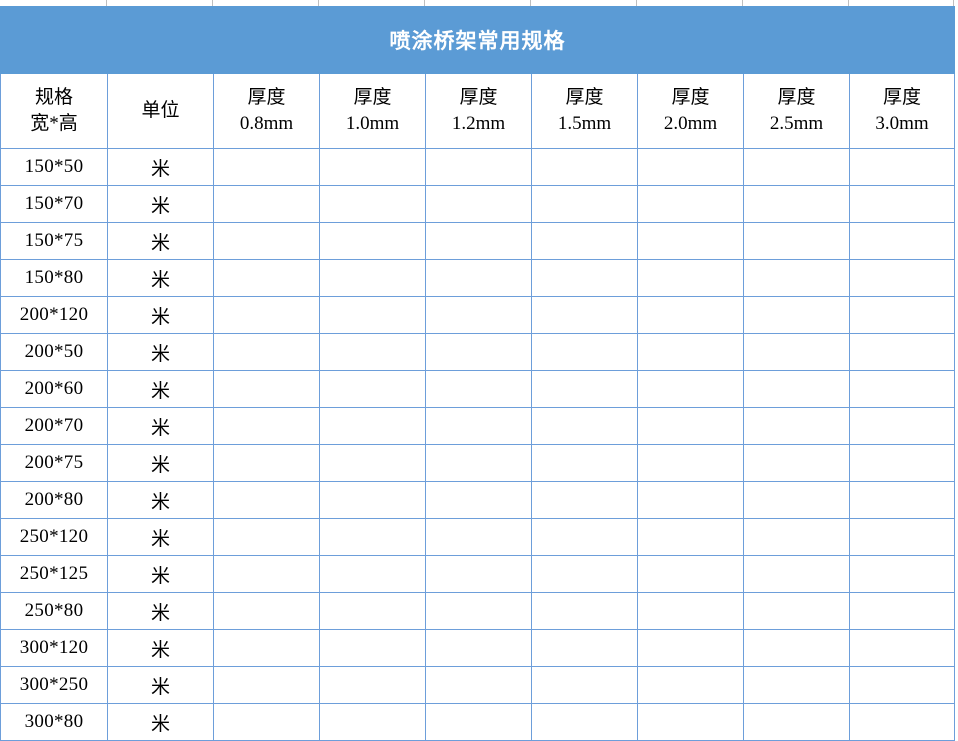  Describe the element at coordinates (54, 204) in the screenshot. I see `cell-spec: 150*70` at that location.